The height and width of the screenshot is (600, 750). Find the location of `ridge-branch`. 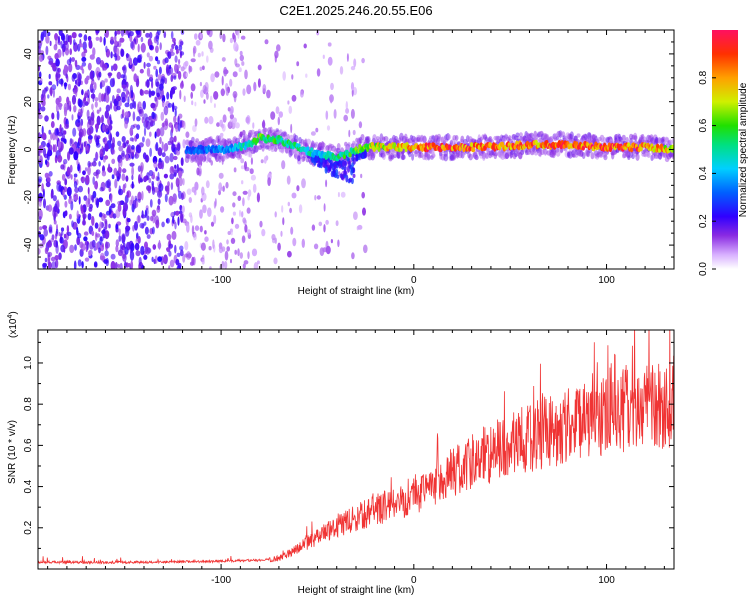

ridge-branch is located at coordinates (348, 159).